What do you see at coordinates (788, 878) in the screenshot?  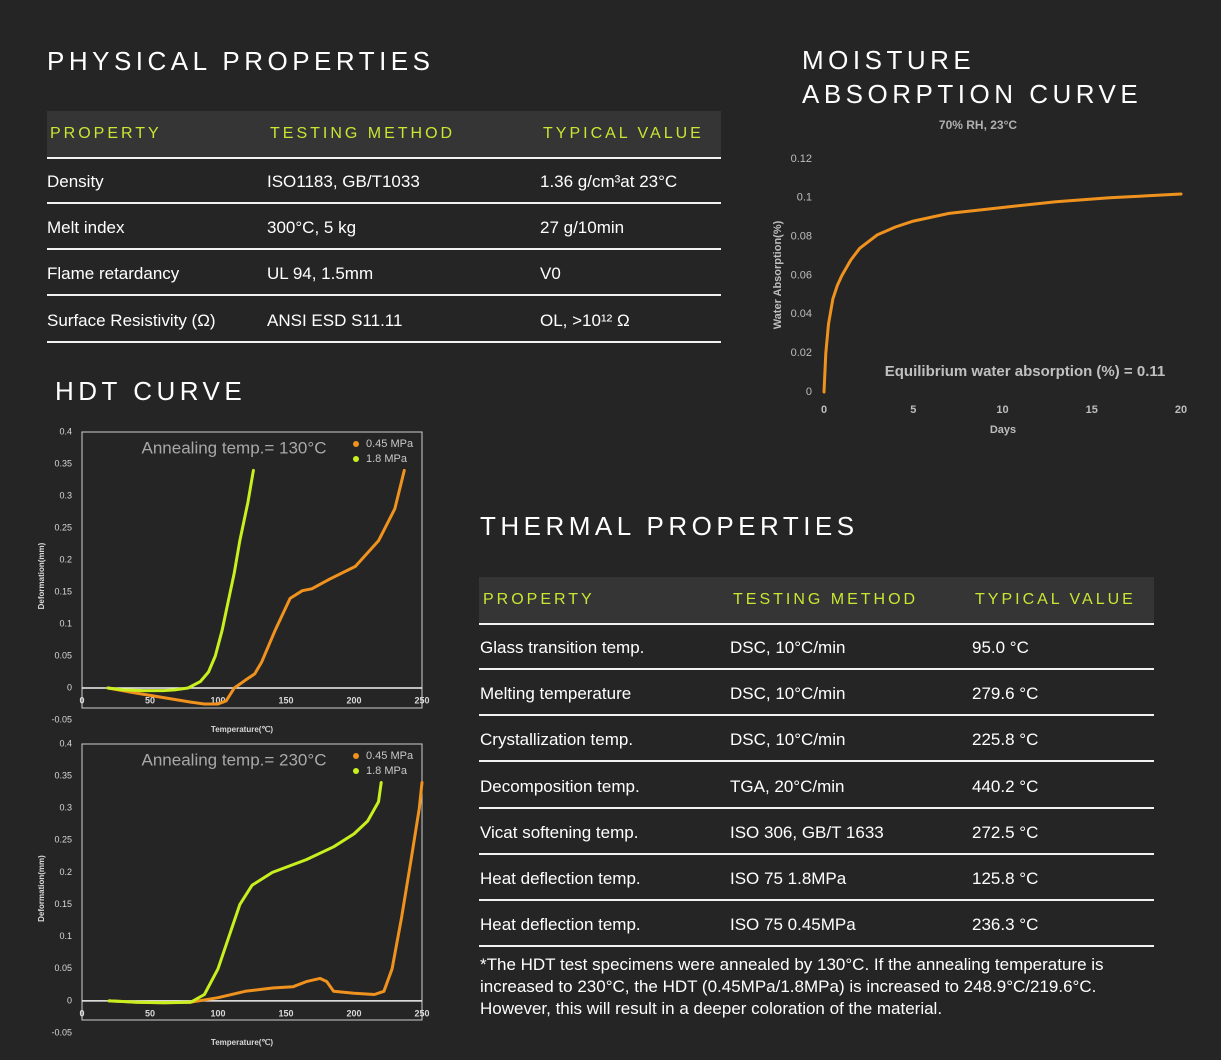 I see `table-cell: ISO 75 1.8MPa` at bounding box center [788, 878].